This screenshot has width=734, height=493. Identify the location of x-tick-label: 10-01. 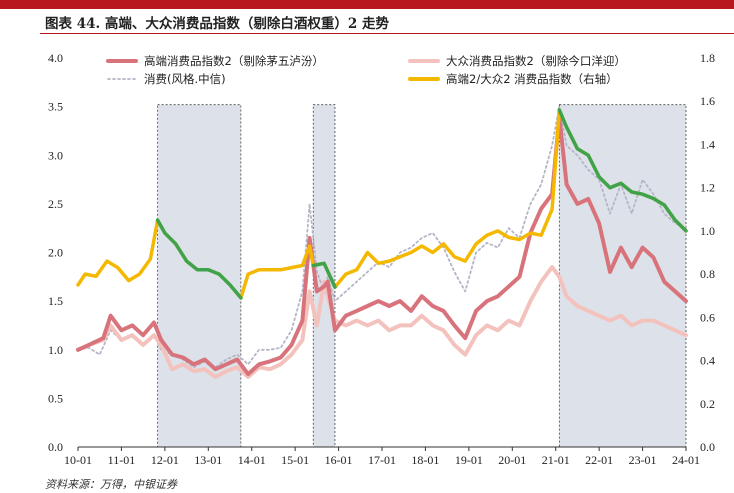
(78, 460).